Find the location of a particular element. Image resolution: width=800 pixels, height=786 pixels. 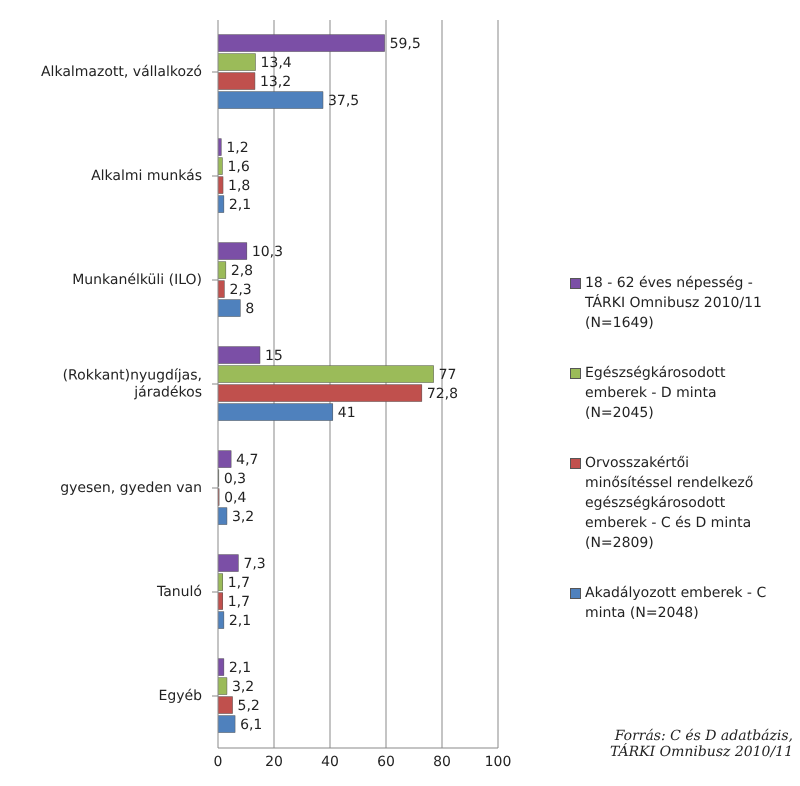

x-tick-label: 20 is located at coordinates (274, 762).